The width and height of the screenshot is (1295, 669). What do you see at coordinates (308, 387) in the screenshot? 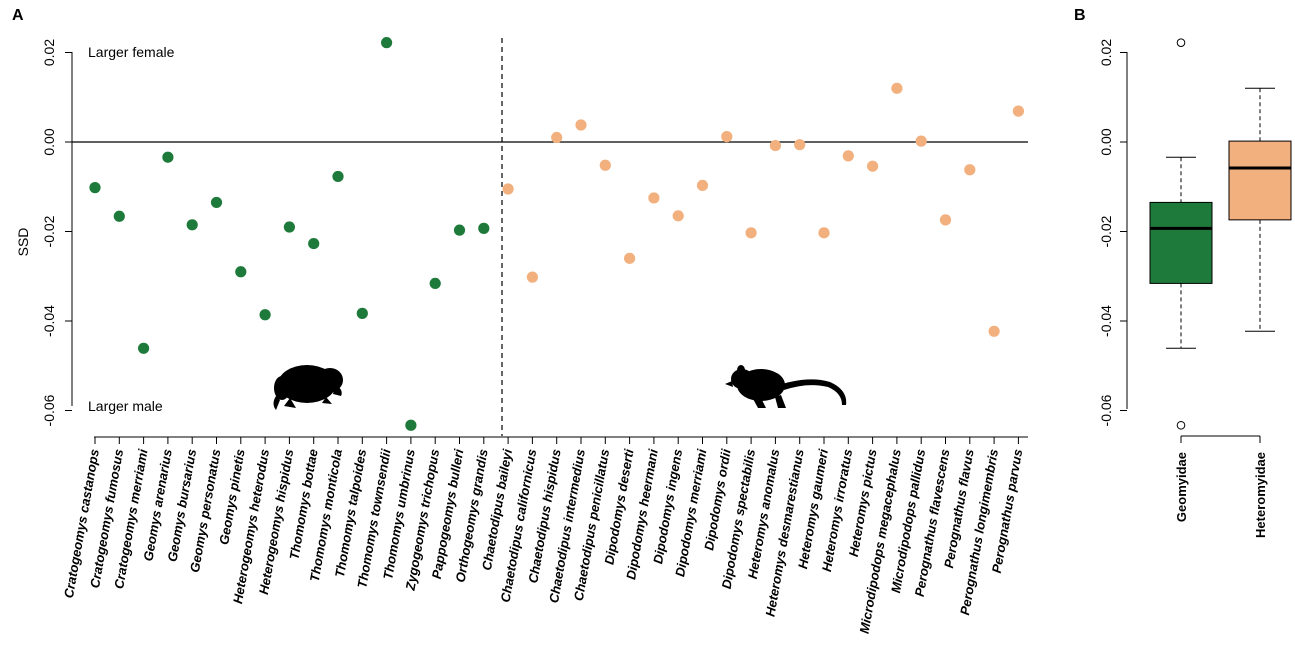
I see `gopher-silhouette-icon` at bounding box center [308, 387].